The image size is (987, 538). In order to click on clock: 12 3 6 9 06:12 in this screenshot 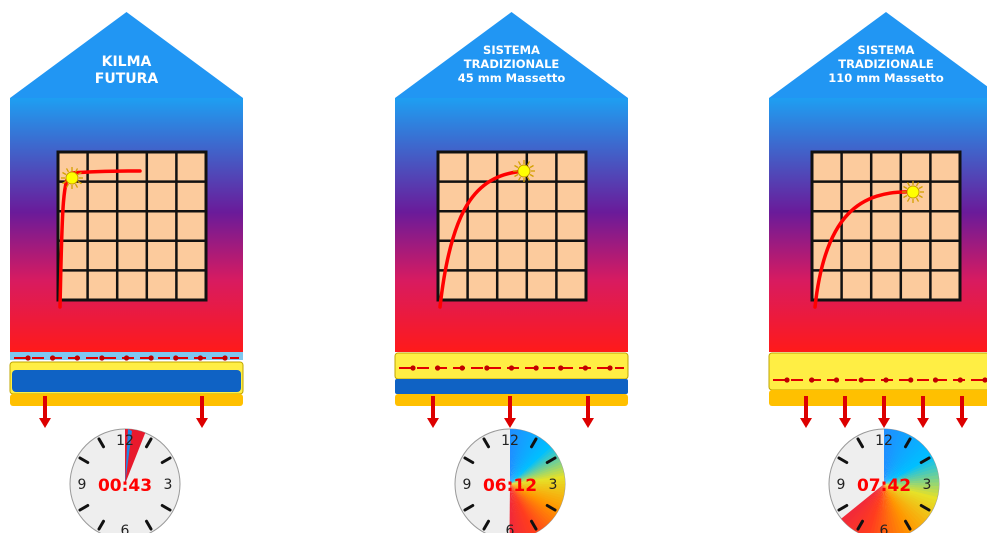, I will do `click(510, 483)`.